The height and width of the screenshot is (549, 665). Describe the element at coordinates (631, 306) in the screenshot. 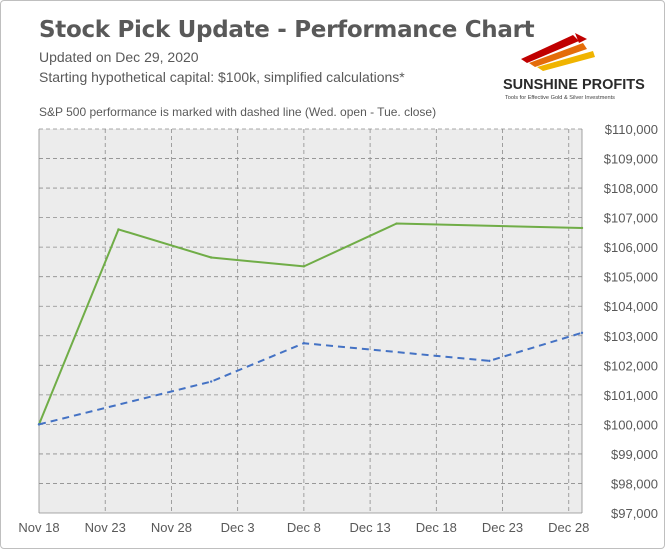

I see `y-tick-label: $104,000` at that location.